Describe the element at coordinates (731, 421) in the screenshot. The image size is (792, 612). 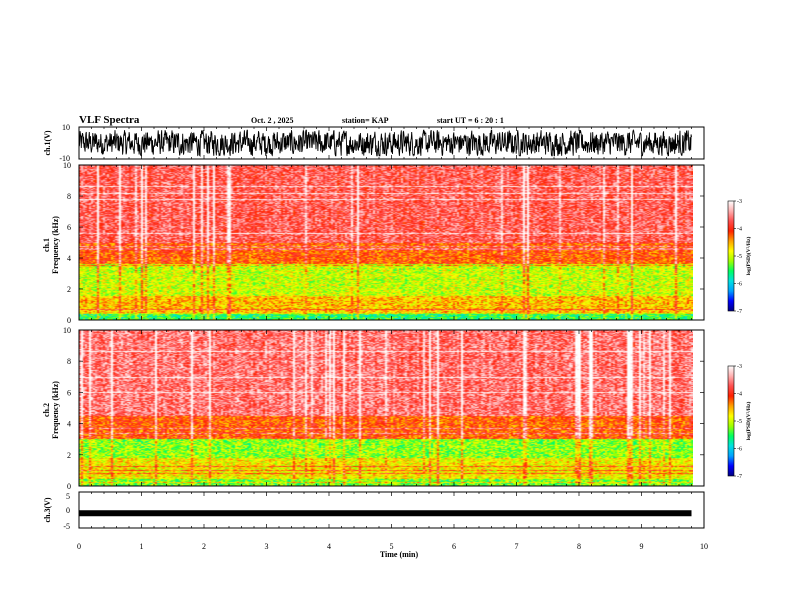
I see `ch2-colorbar-scale` at that location.